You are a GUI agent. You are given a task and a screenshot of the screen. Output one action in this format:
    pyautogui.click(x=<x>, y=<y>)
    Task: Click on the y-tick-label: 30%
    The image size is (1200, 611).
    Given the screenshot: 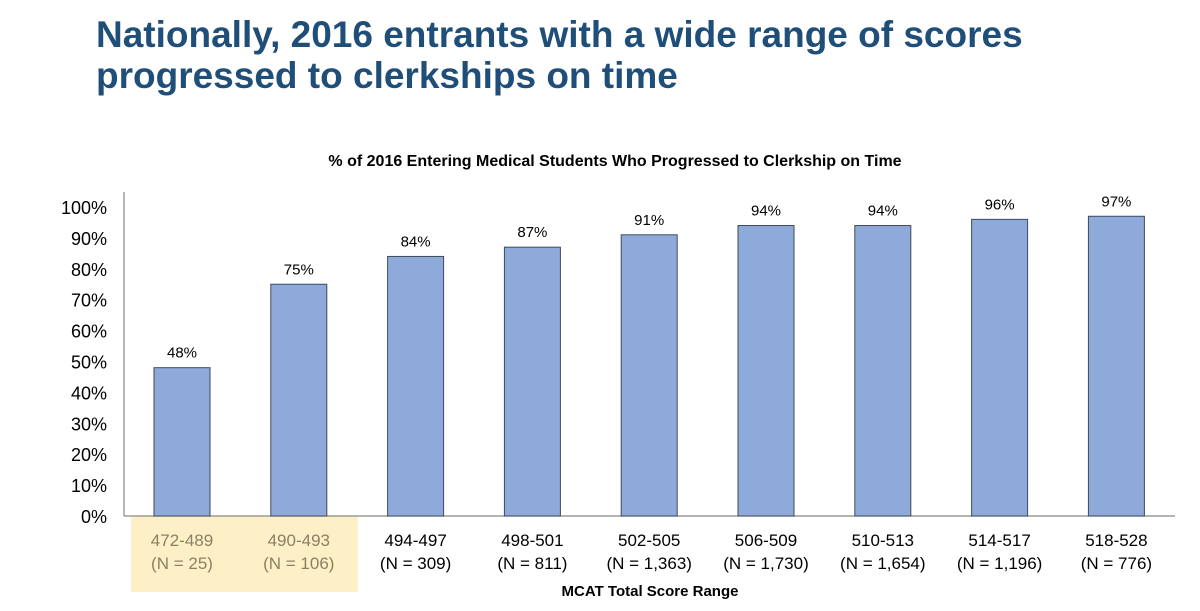 What is the action you would take?
    pyautogui.click(x=89, y=424)
    